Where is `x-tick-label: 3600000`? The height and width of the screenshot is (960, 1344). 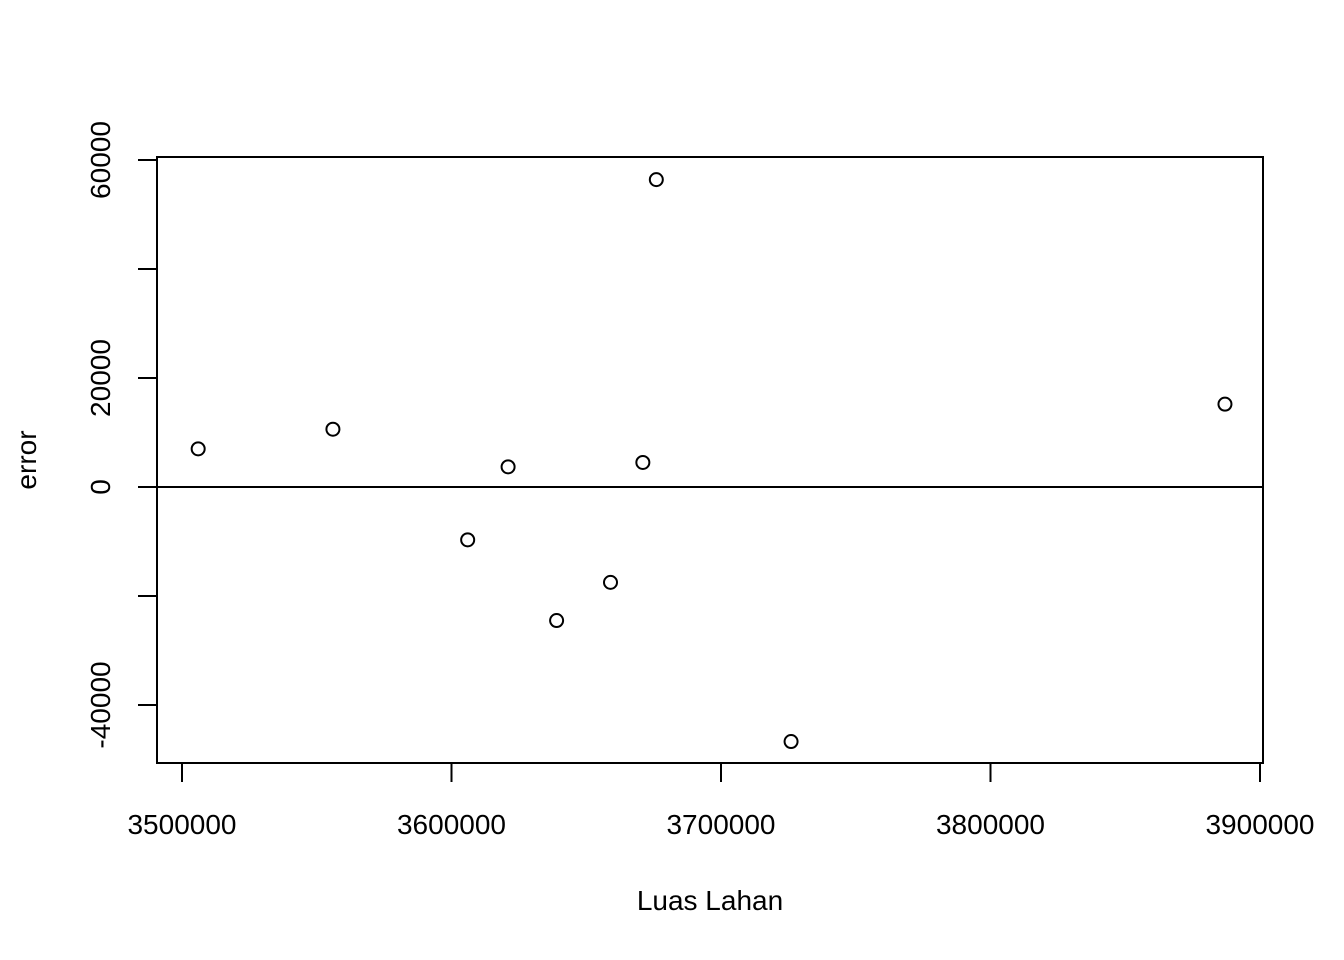 x-tick-label: 3600000 is located at coordinates (451, 824).